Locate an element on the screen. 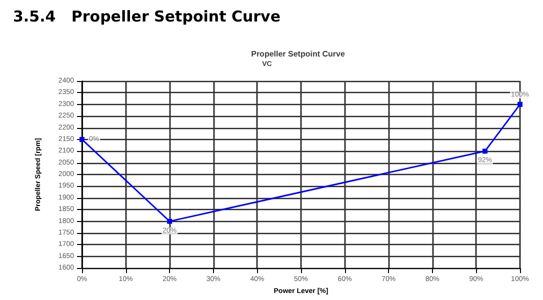 Image resolution: width=543 pixels, height=300 pixels. chart-title: Propeller Setpoint Curve is located at coordinates (298, 54).